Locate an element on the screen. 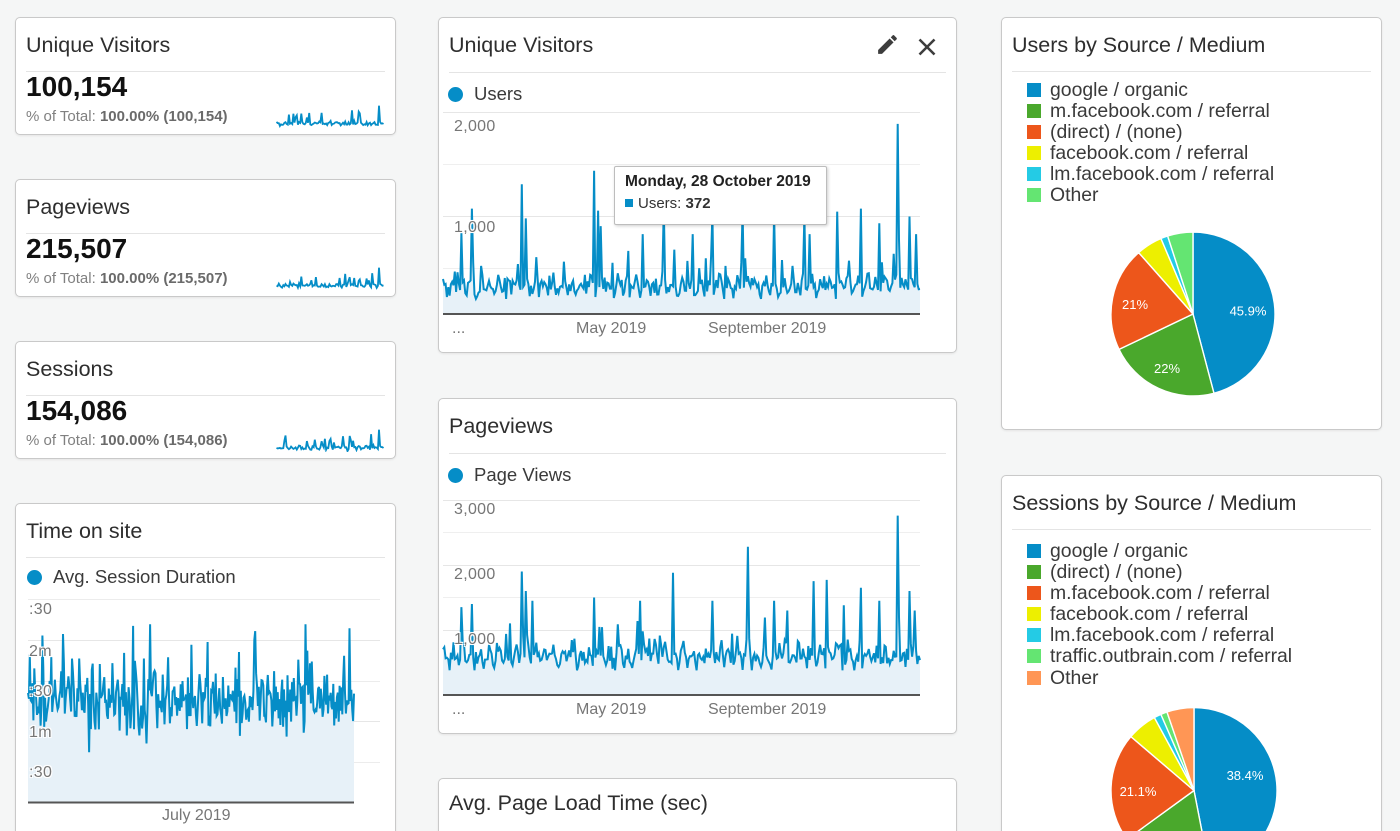 This screenshot has width=1400, height=831. svg-text: 22% is located at coordinates (1167, 368).